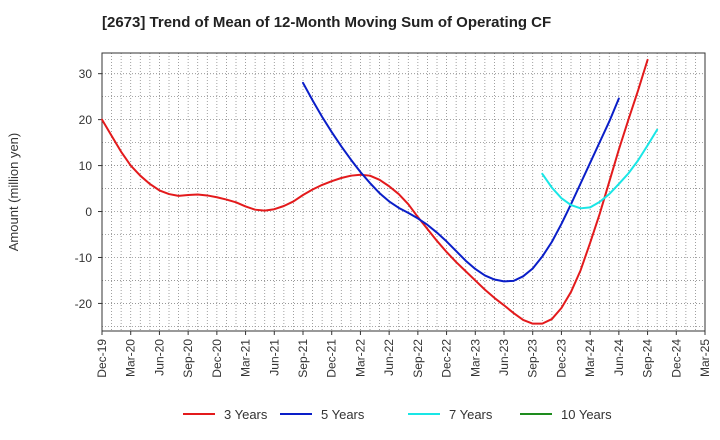 This screenshot has height=440, width=720. I want to click on x-tick-label: Sep-22, so click(418, 358).